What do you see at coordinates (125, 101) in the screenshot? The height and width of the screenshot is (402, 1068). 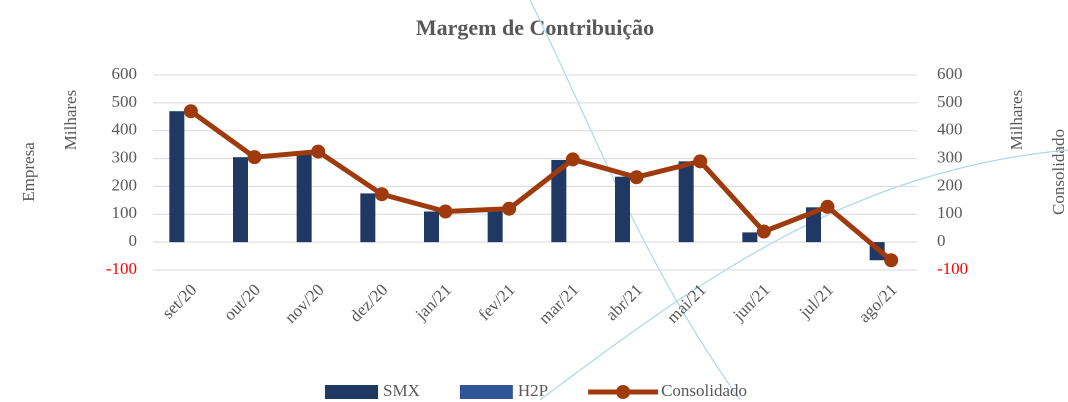 I see `y-tick-label: 500` at bounding box center [125, 101].